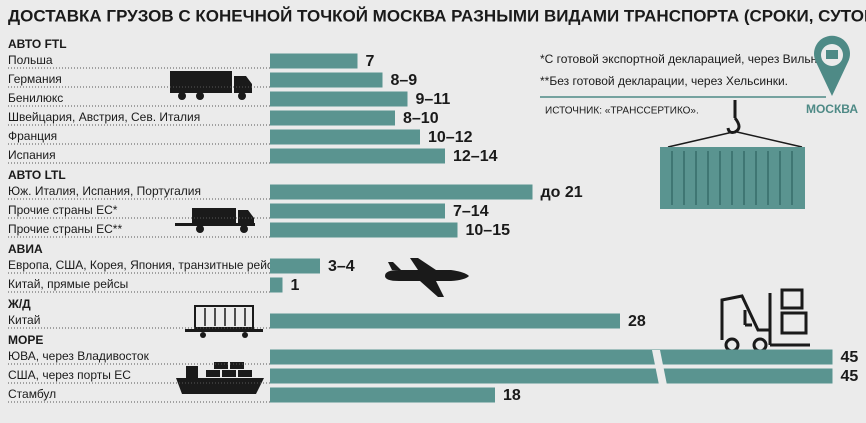  What do you see at coordinates (32, 155) in the screenshot?
I see `category-label: Испания` at bounding box center [32, 155].